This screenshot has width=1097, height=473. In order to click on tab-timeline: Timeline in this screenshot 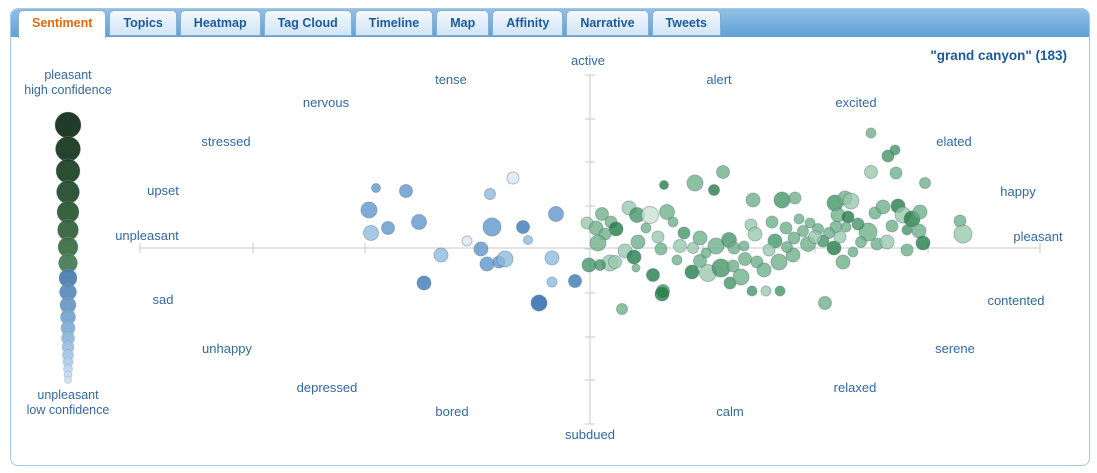, I will do `click(394, 23)`.